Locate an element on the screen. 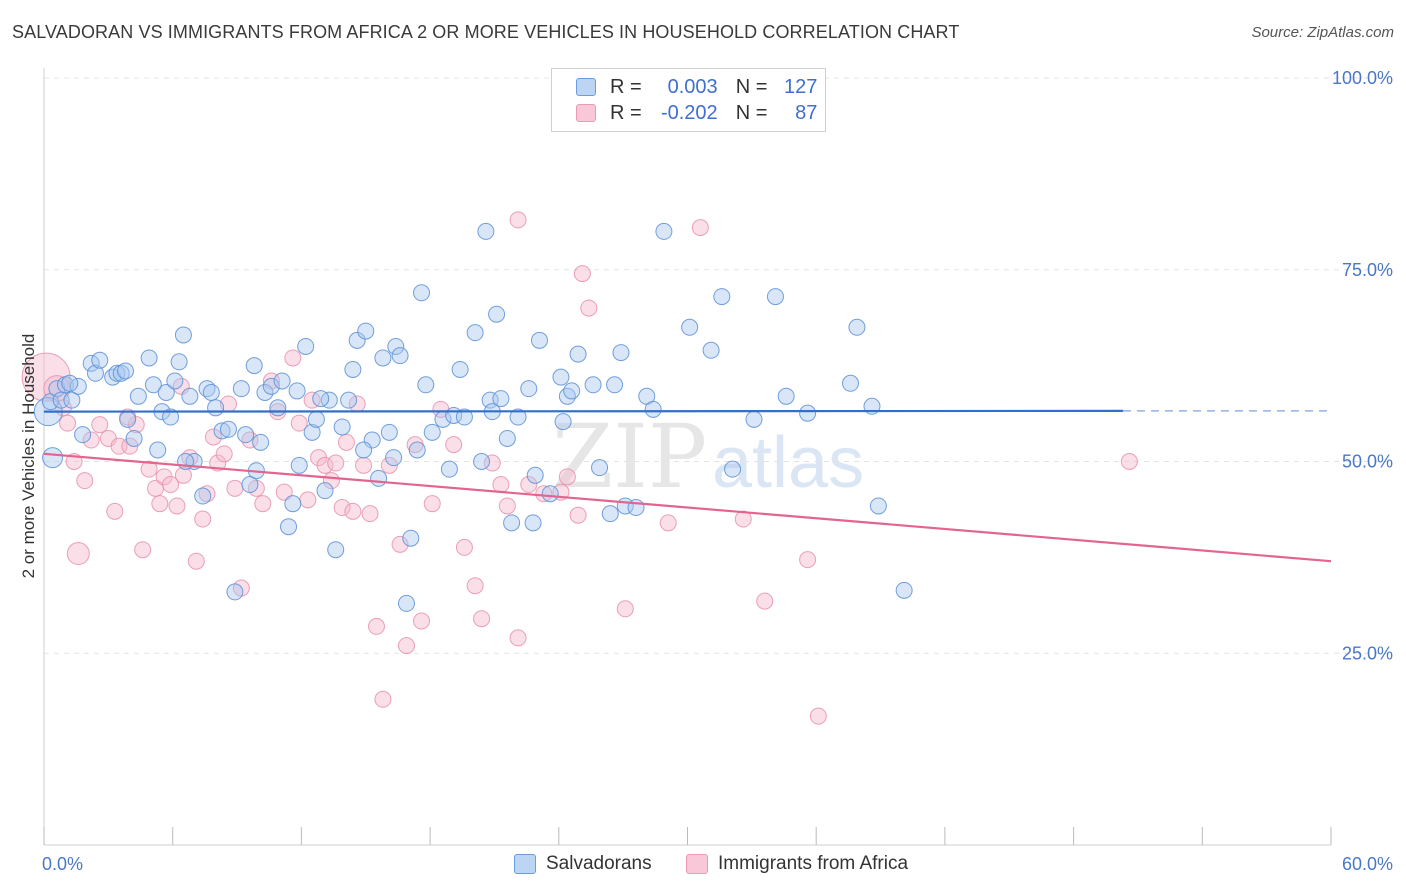 This screenshot has height=892, width=1406. y-tick-label: 75.0% is located at coordinates (1367, 270).